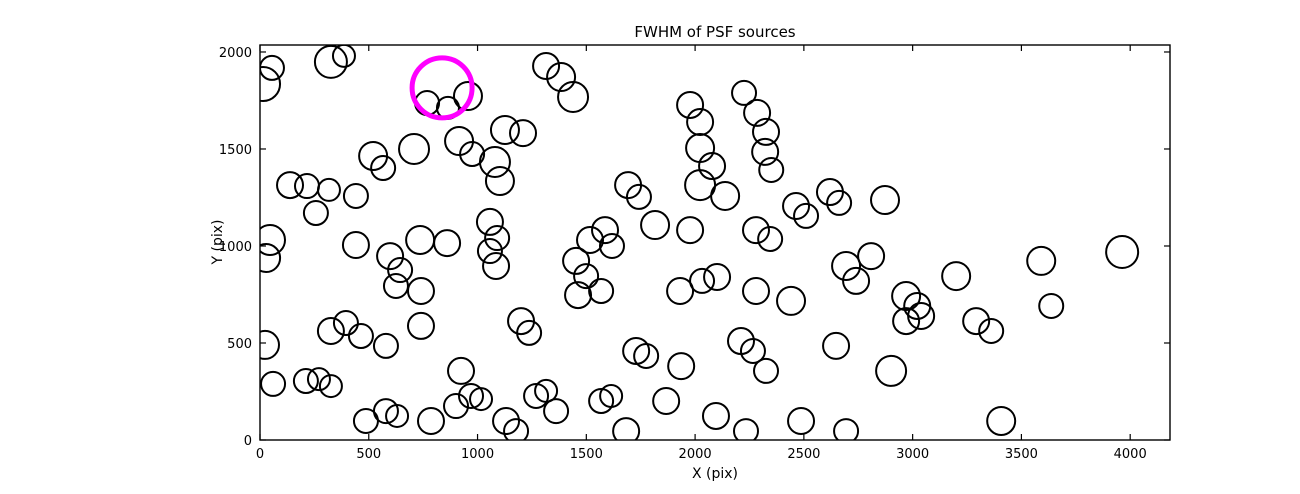 This screenshot has width=1300, height=494. I want to click on x-tick-label: 500, so click(368, 454).